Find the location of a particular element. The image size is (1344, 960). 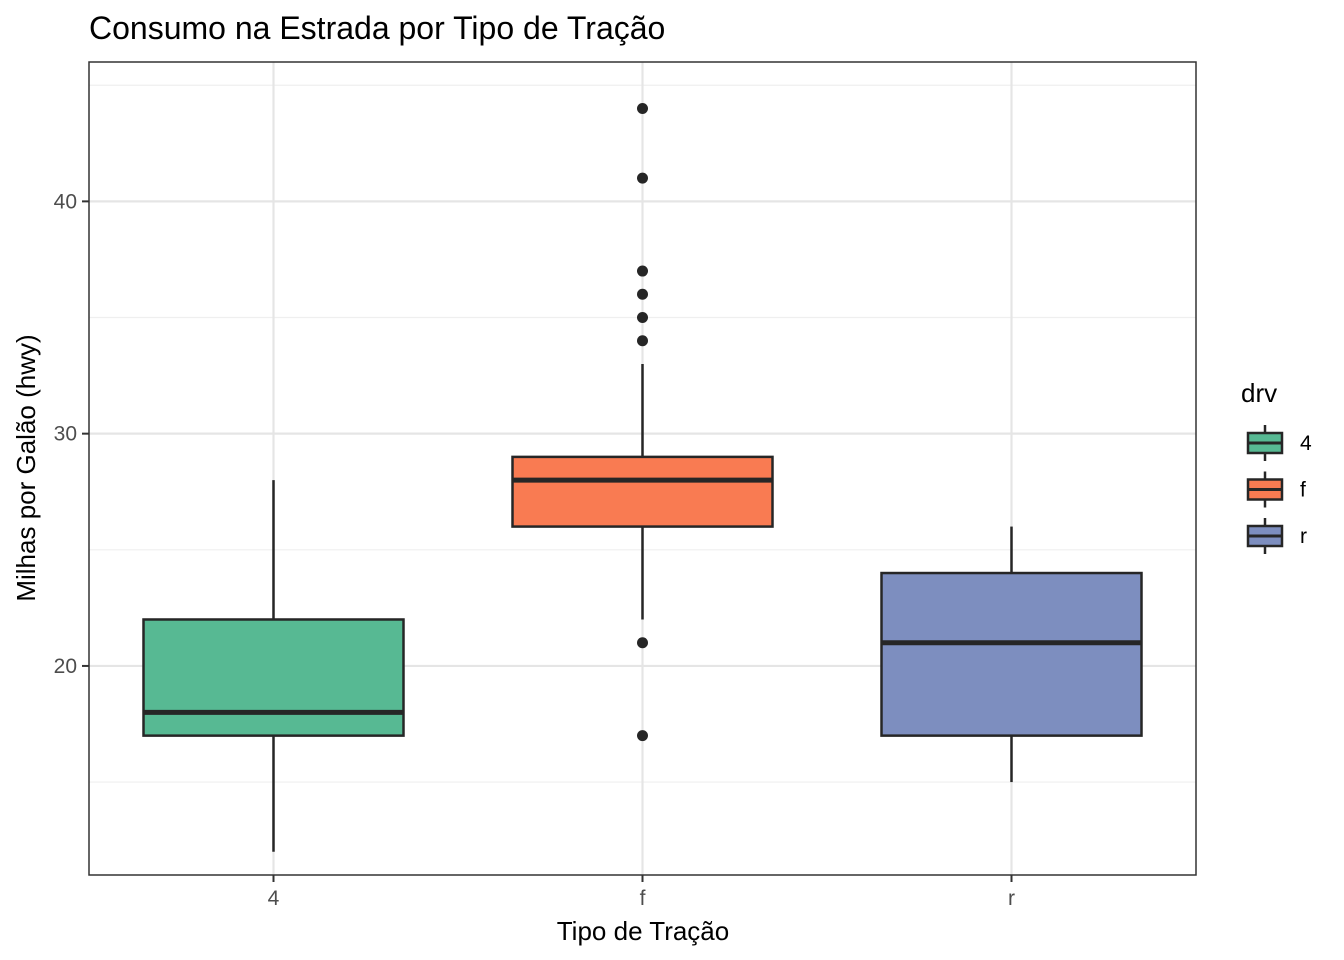

y-tick-label: 30 is located at coordinates (65, 434).